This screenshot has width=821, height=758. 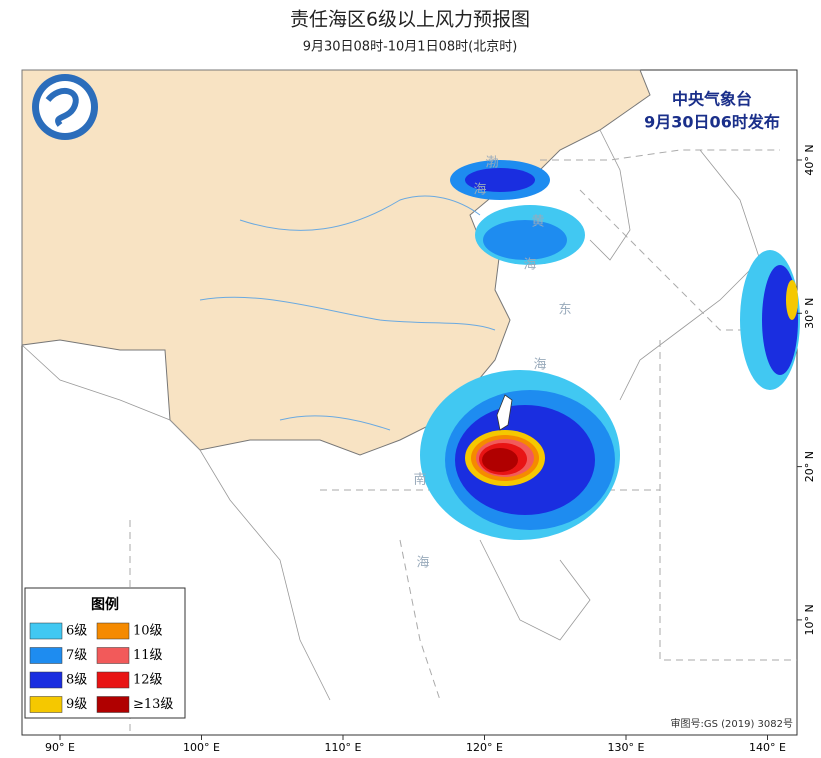 I want to click on lat-label: 10° N, so click(x=809, y=619).